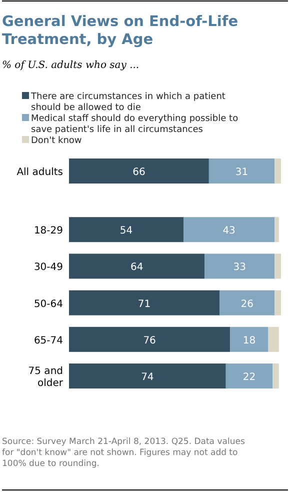 The width and height of the screenshot is (290, 492). What do you see at coordinates (241, 172) in the screenshot?
I see `data-label: 31` at bounding box center [241, 172].